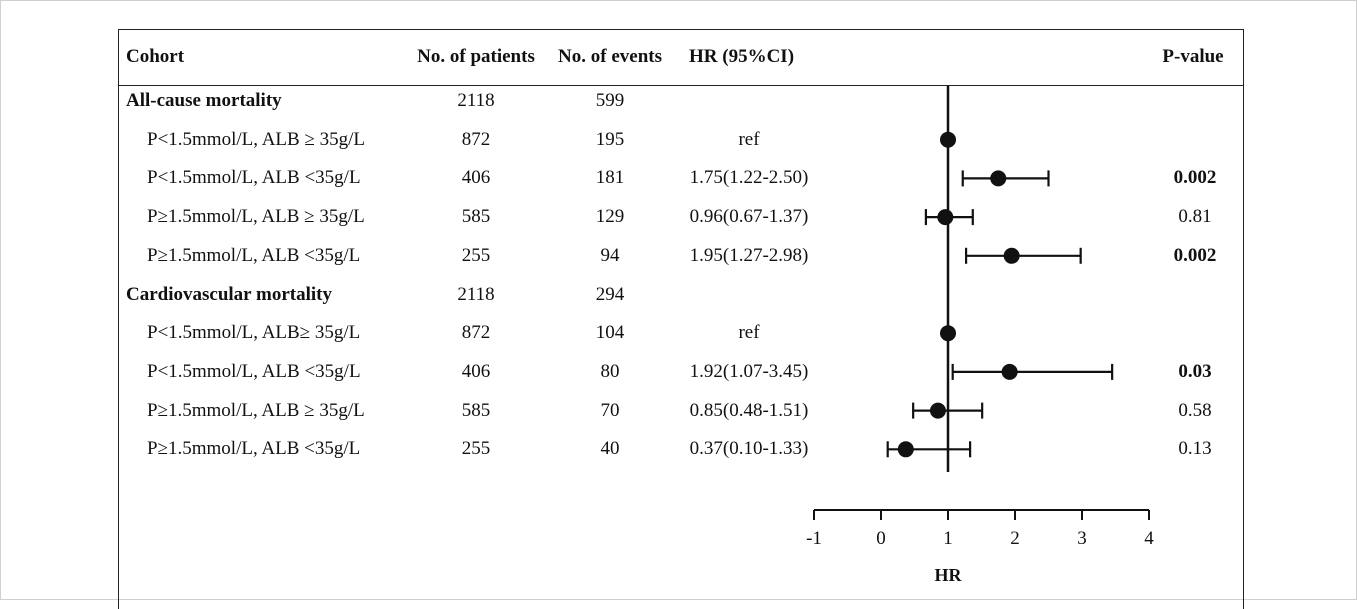 The height and width of the screenshot is (609, 1357). Describe the element at coordinates (476, 56) in the screenshot. I see `header-patients: No. of patients` at that location.